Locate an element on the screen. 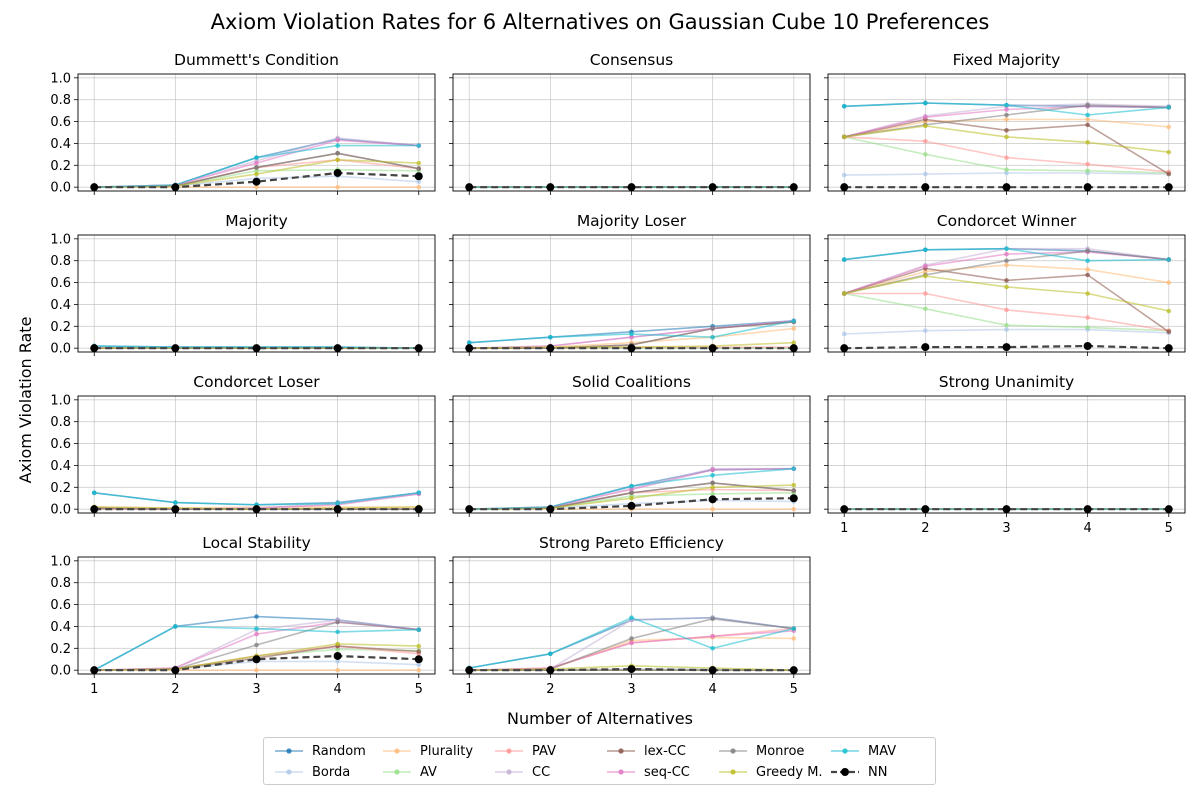 The height and width of the screenshot is (800, 1200). subplot-title: Condorcet Winner is located at coordinates (1007, 221).